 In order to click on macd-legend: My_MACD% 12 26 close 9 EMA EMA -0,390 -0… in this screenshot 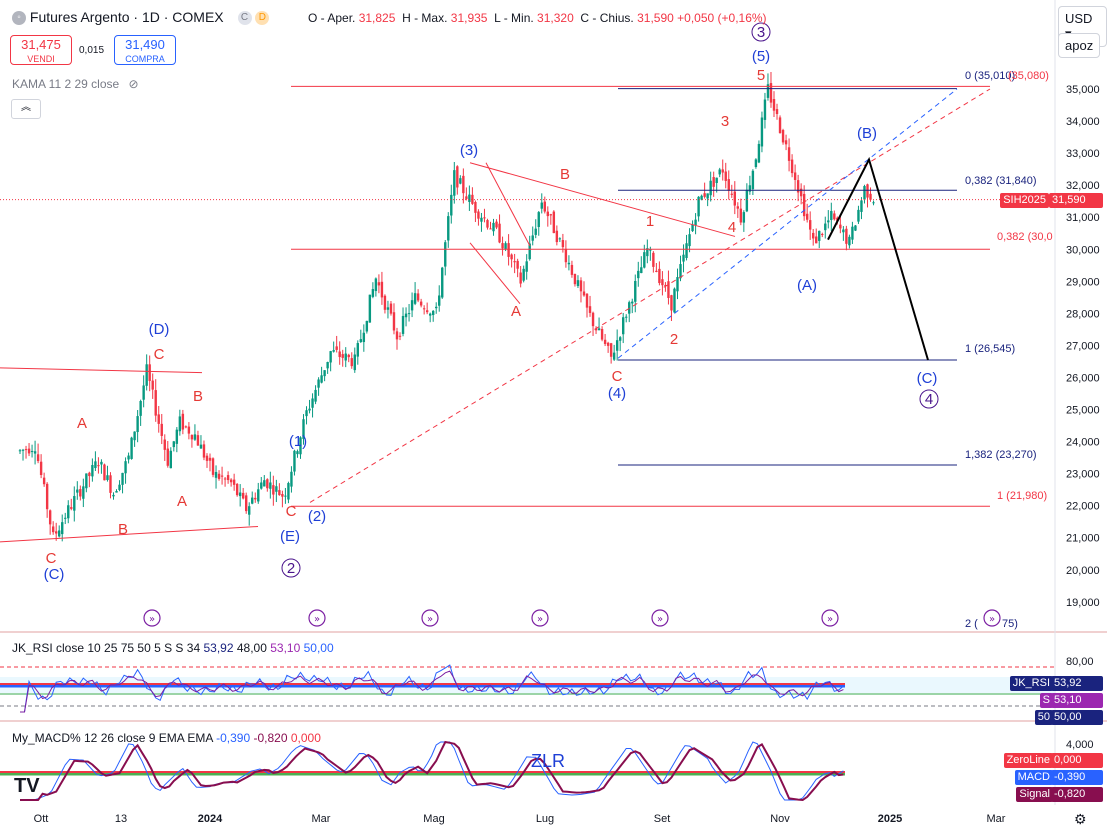, I will do `click(166, 738)`.